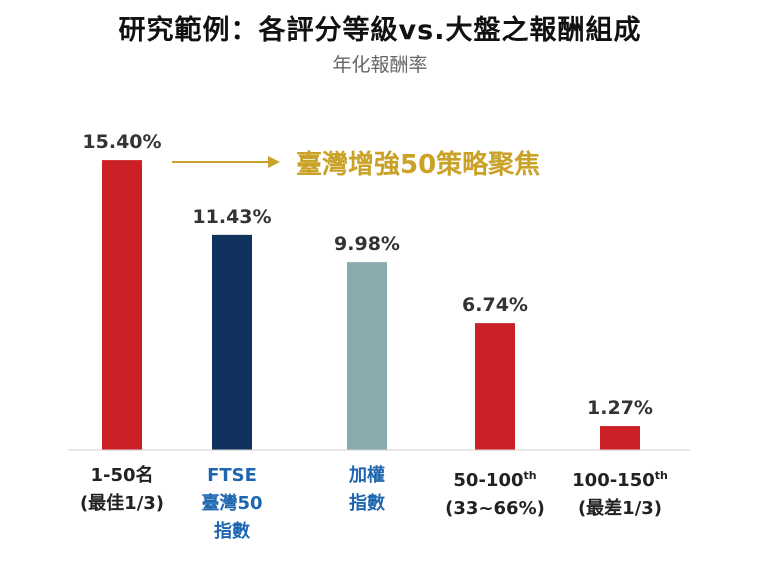 Image resolution: width=760 pixels, height=566 pixels. Describe the element at coordinates (122, 490) in the screenshot. I see `category-label-1: 1-50名 (最佳1/3)` at that location.